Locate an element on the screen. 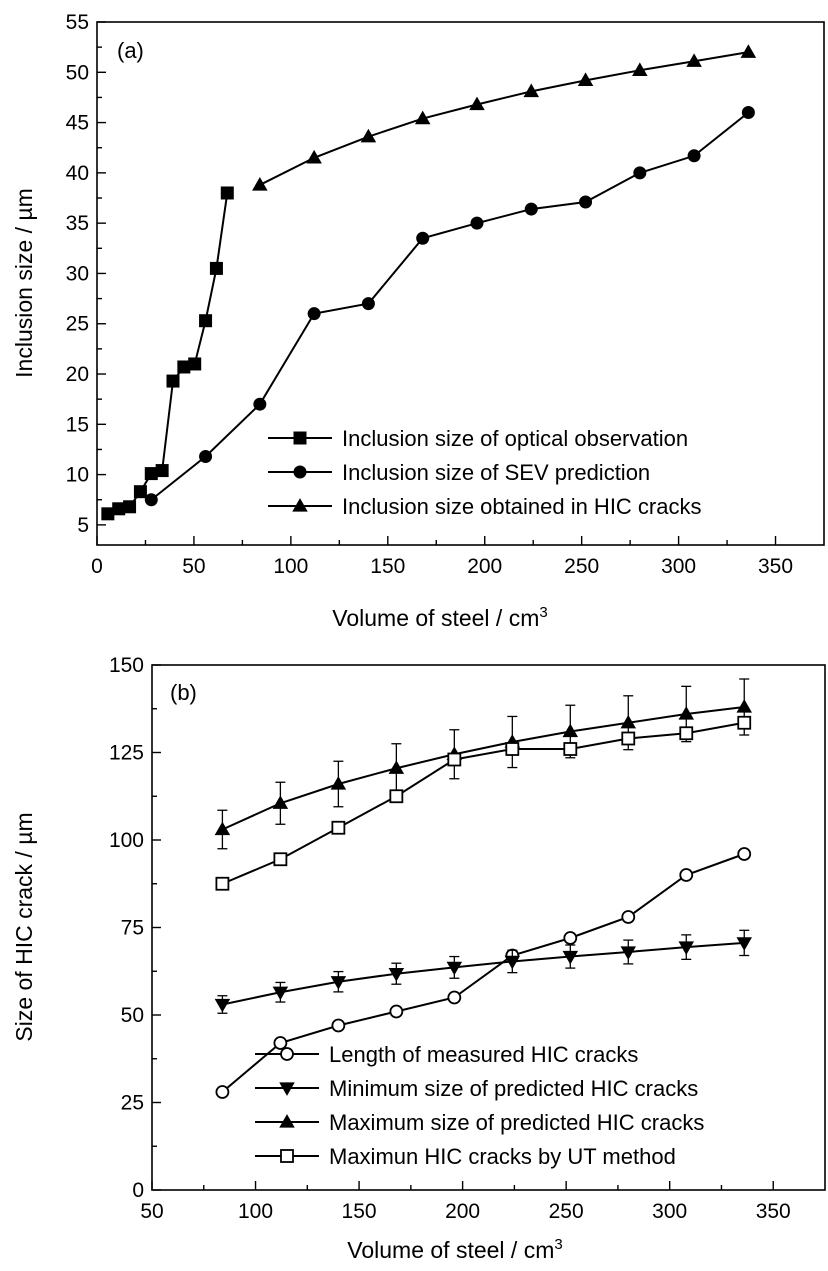  legend-item-1: Inclusion size of optical observation is located at coordinates (478, 438).